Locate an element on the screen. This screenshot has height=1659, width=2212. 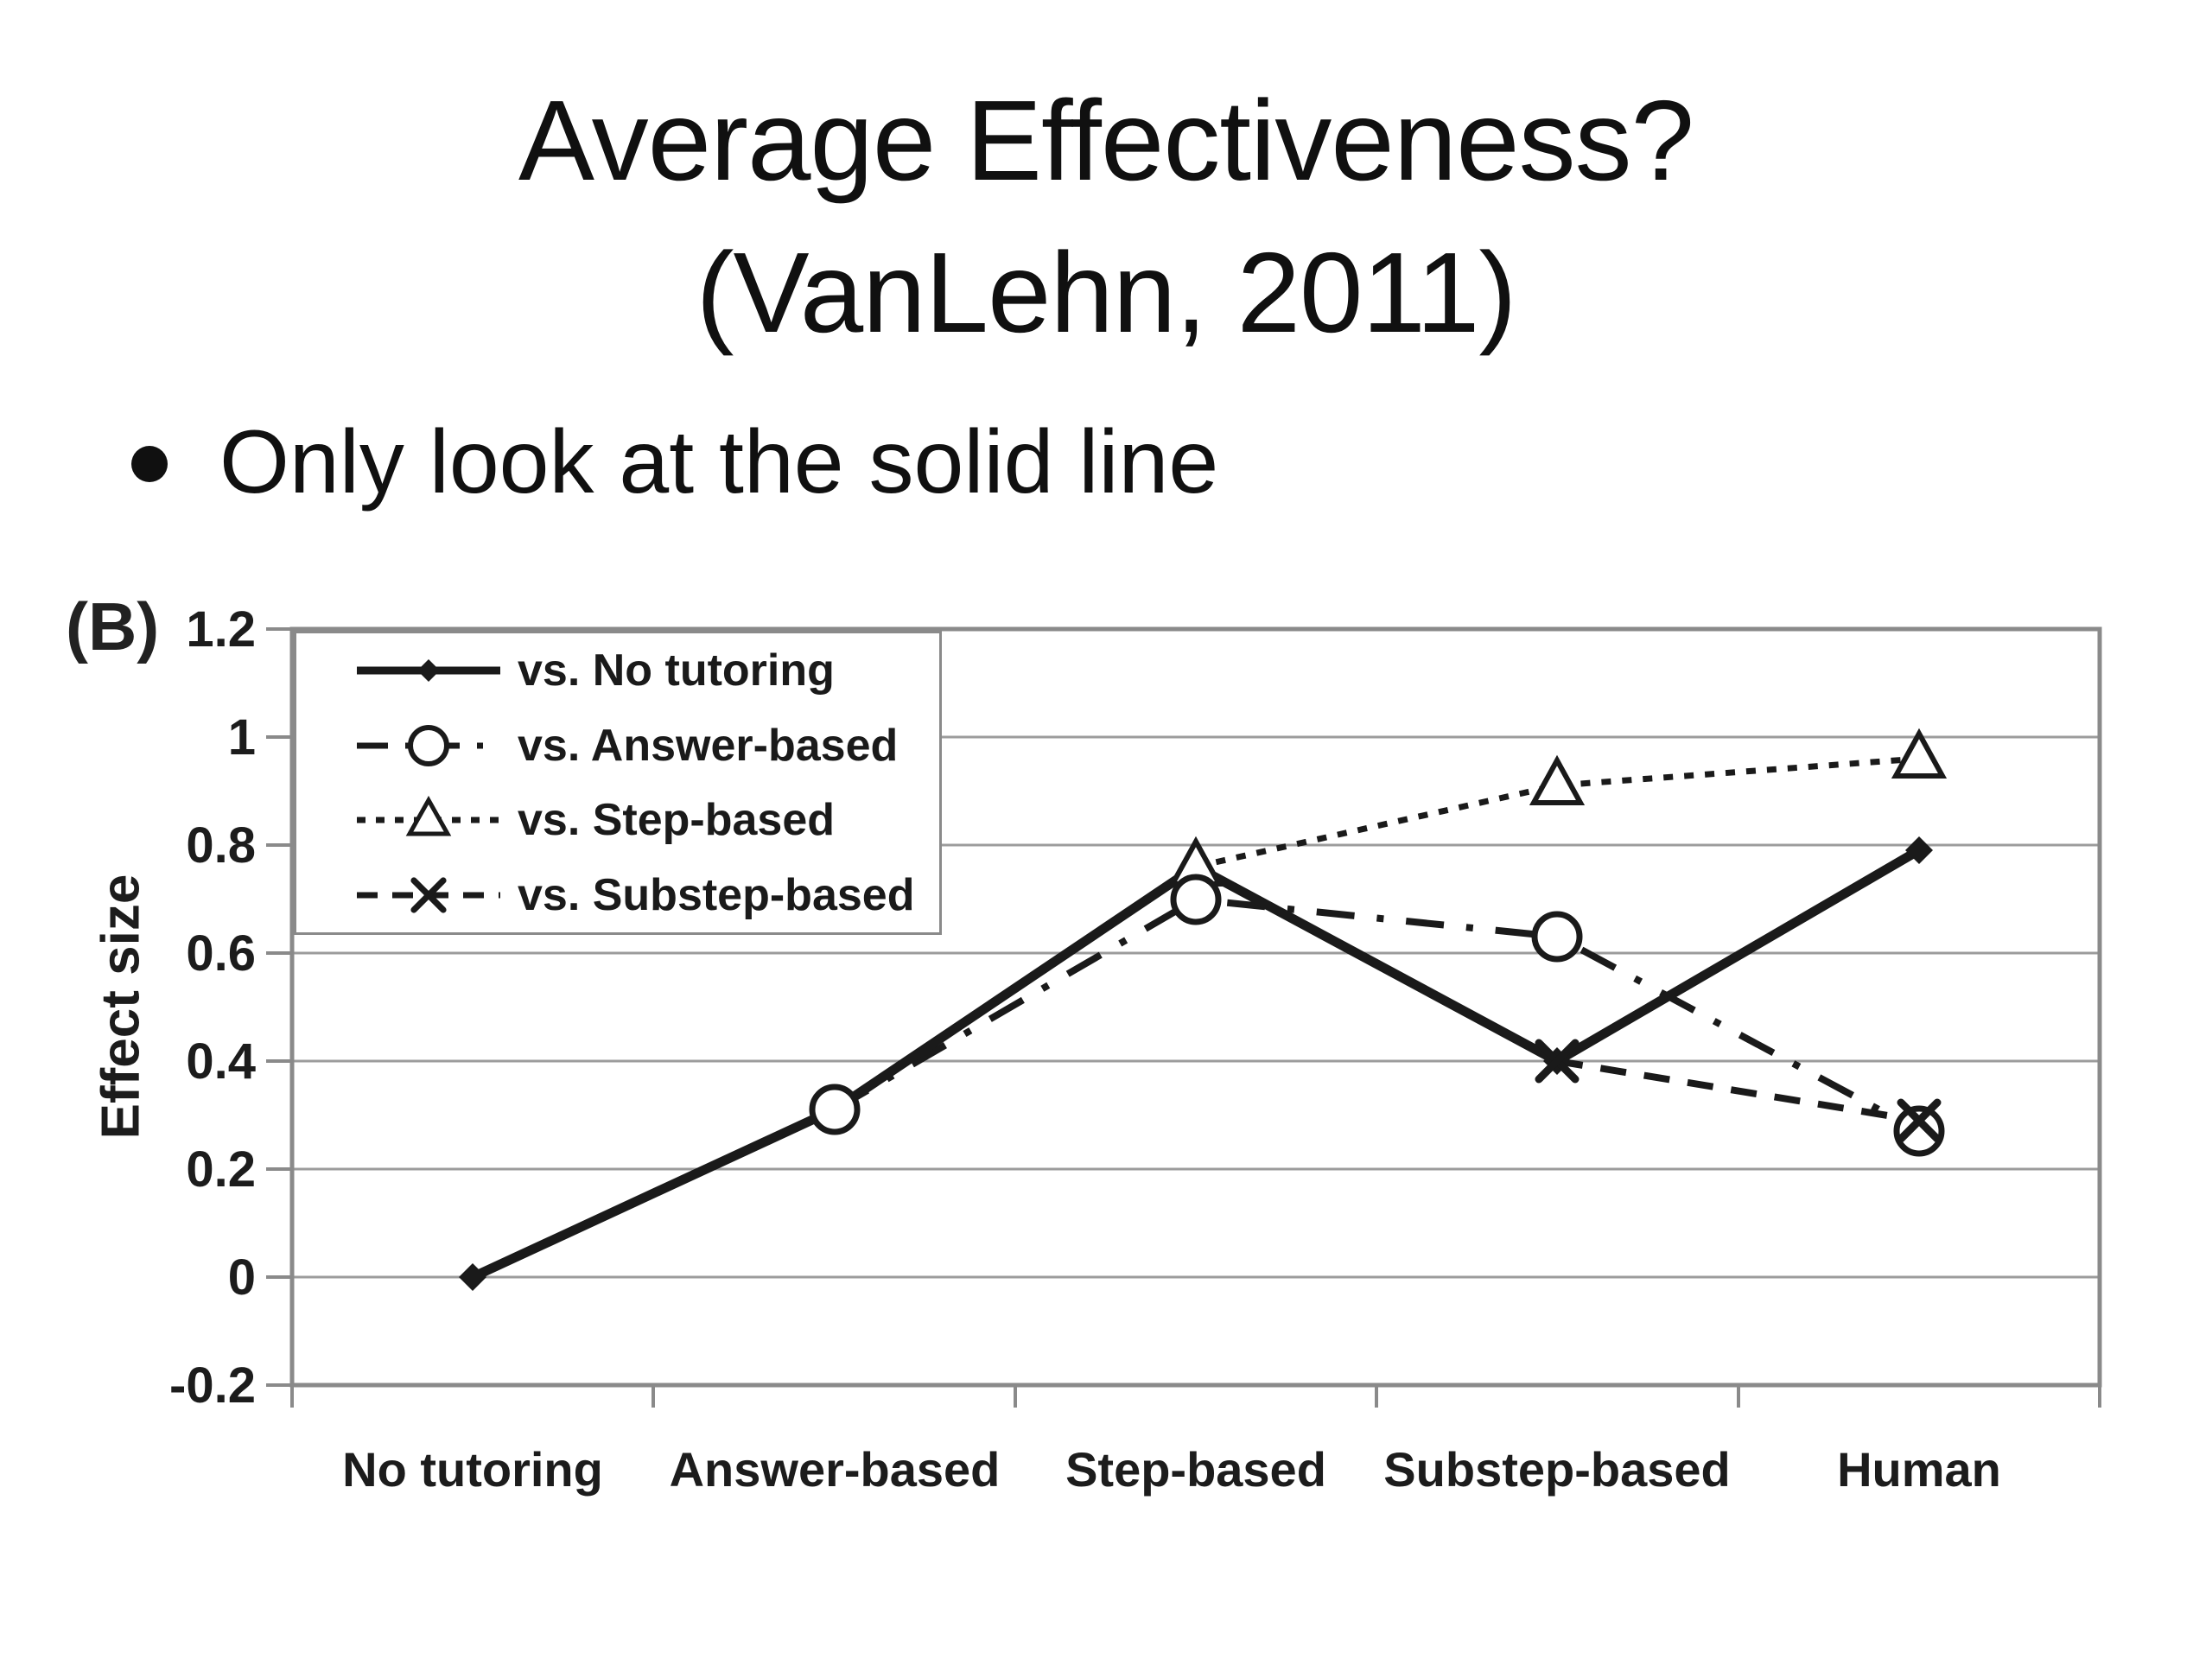
title-line-2: (VanLehn, 2011) is located at coordinates (1106, 292).